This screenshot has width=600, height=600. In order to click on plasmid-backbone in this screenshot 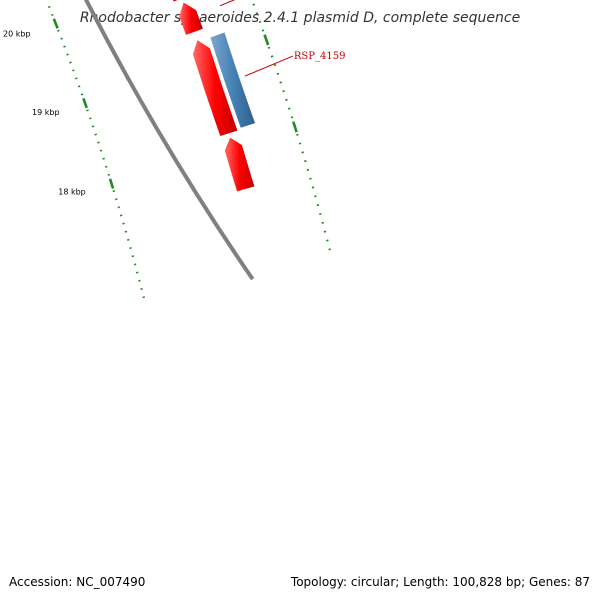, I will do `click(169, 140)`.